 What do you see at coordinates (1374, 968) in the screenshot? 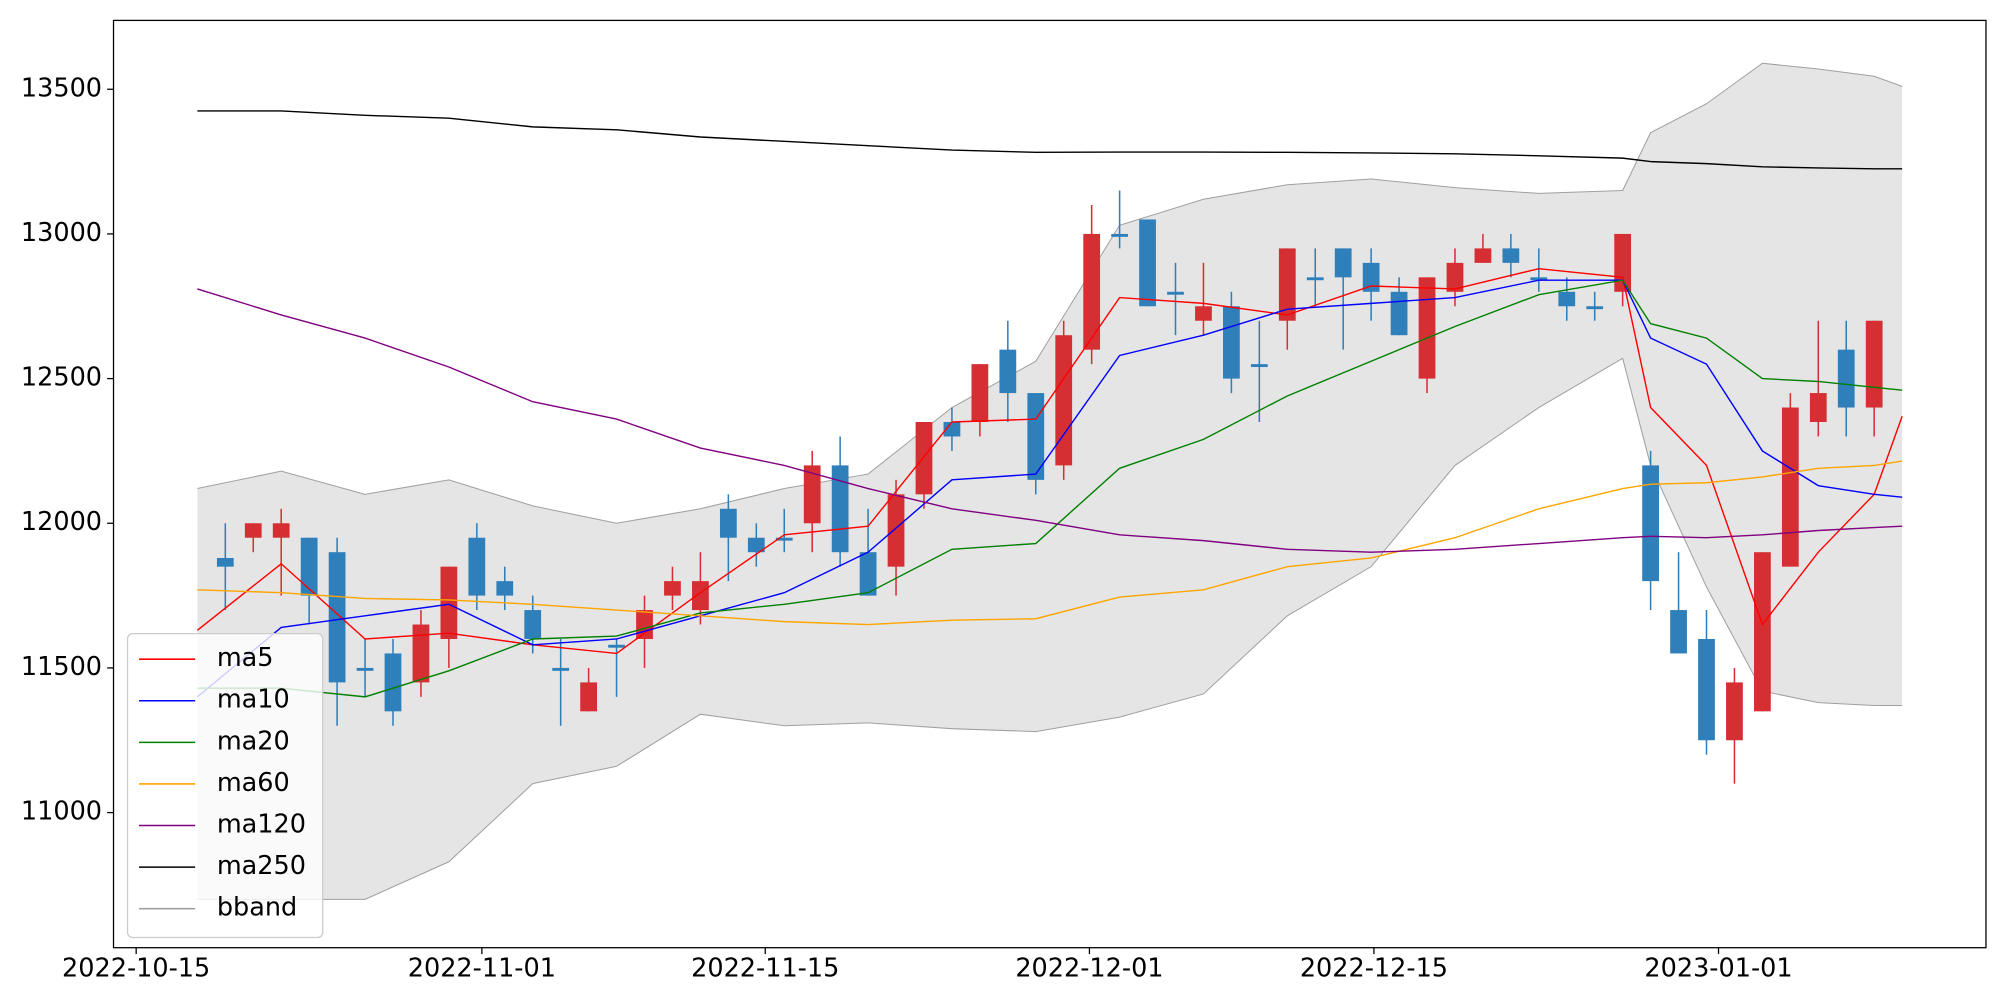
I see `x-tick-label: 2022-12-15` at bounding box center [1374, 968].